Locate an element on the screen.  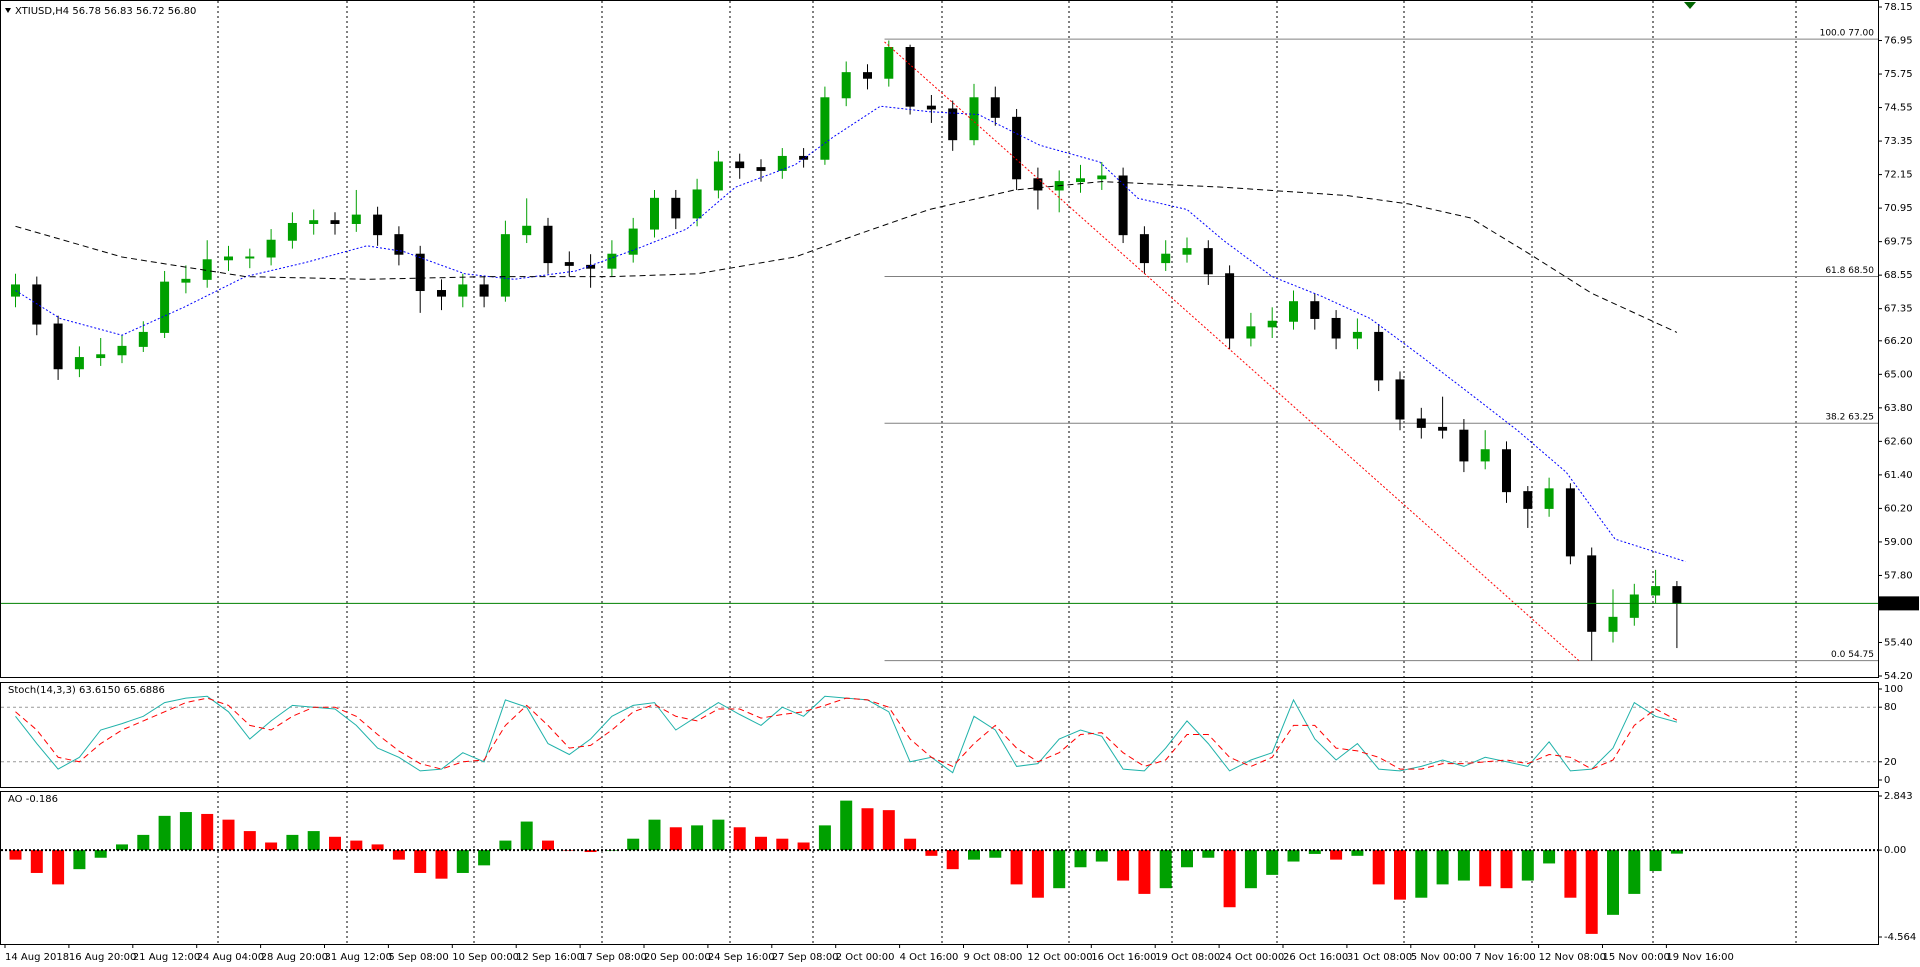
fibo-label: 38.2 63.25 is located at coordinates (1849, 418).